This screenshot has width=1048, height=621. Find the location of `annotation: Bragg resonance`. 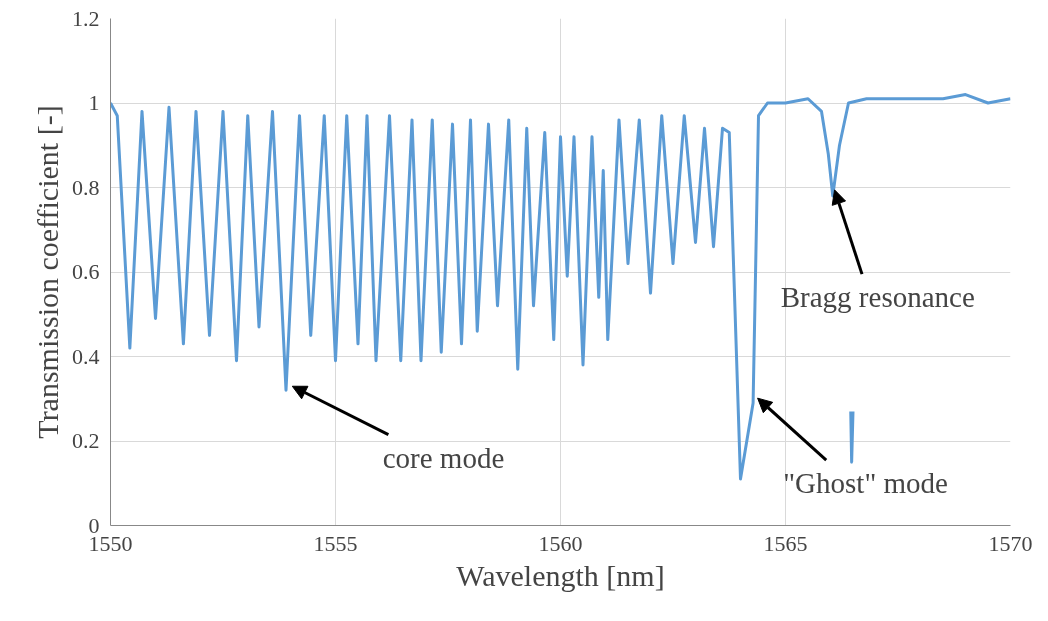

annotation: Bragg resonance is located at coordinates (877, 297).